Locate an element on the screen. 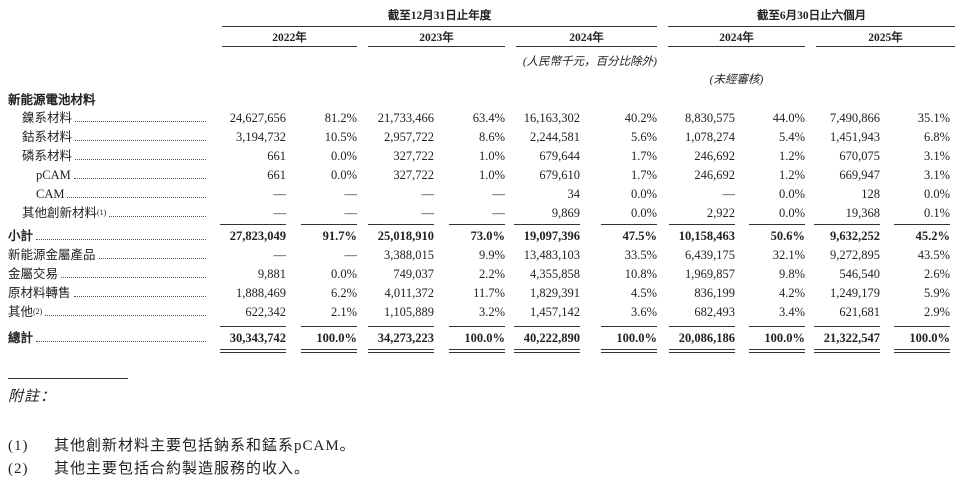  note-text: 其他主要包括合約製造服務的收入。 is located at coordinates (182, 469).